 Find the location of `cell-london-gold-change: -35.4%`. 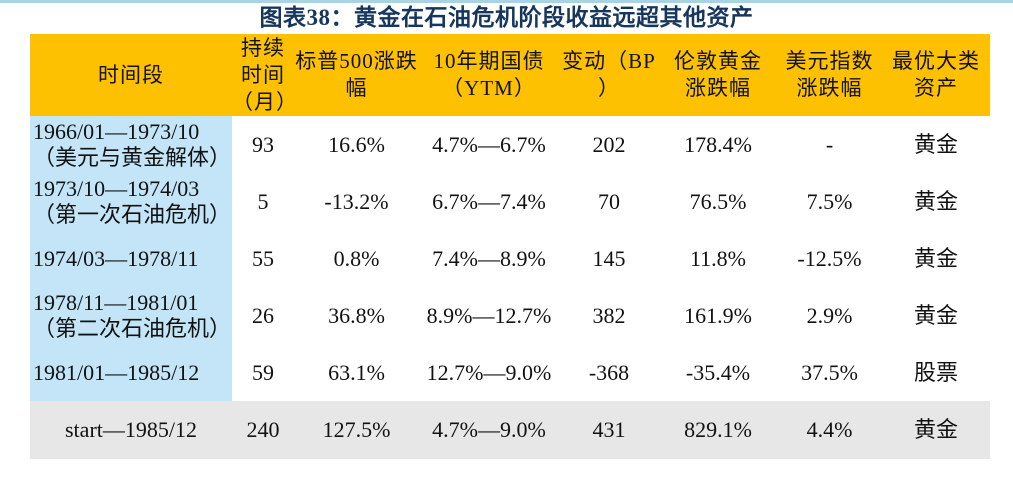

cell-london-gold-change: -35.4% is located at coordinates (718, 372).